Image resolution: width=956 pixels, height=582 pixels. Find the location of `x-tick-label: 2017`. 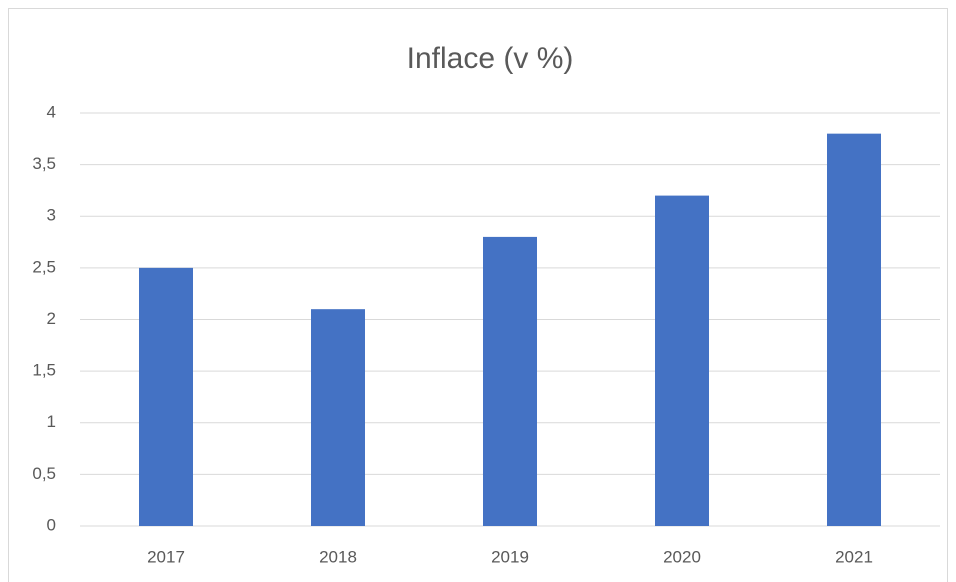

x-tick-label: 2017 is located at coordinates (166, 556).